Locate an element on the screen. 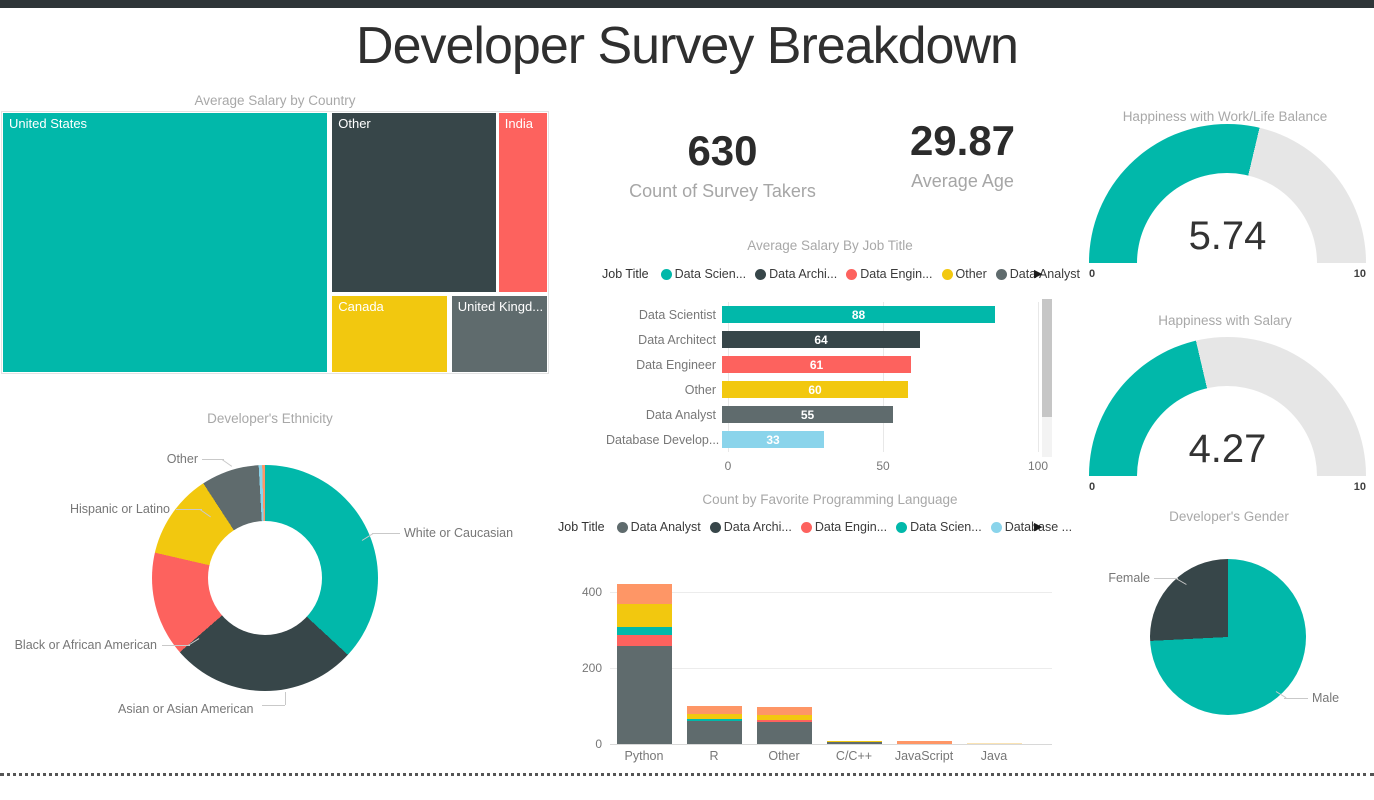  treemap-node: United States is located at coordinates (165, 242).